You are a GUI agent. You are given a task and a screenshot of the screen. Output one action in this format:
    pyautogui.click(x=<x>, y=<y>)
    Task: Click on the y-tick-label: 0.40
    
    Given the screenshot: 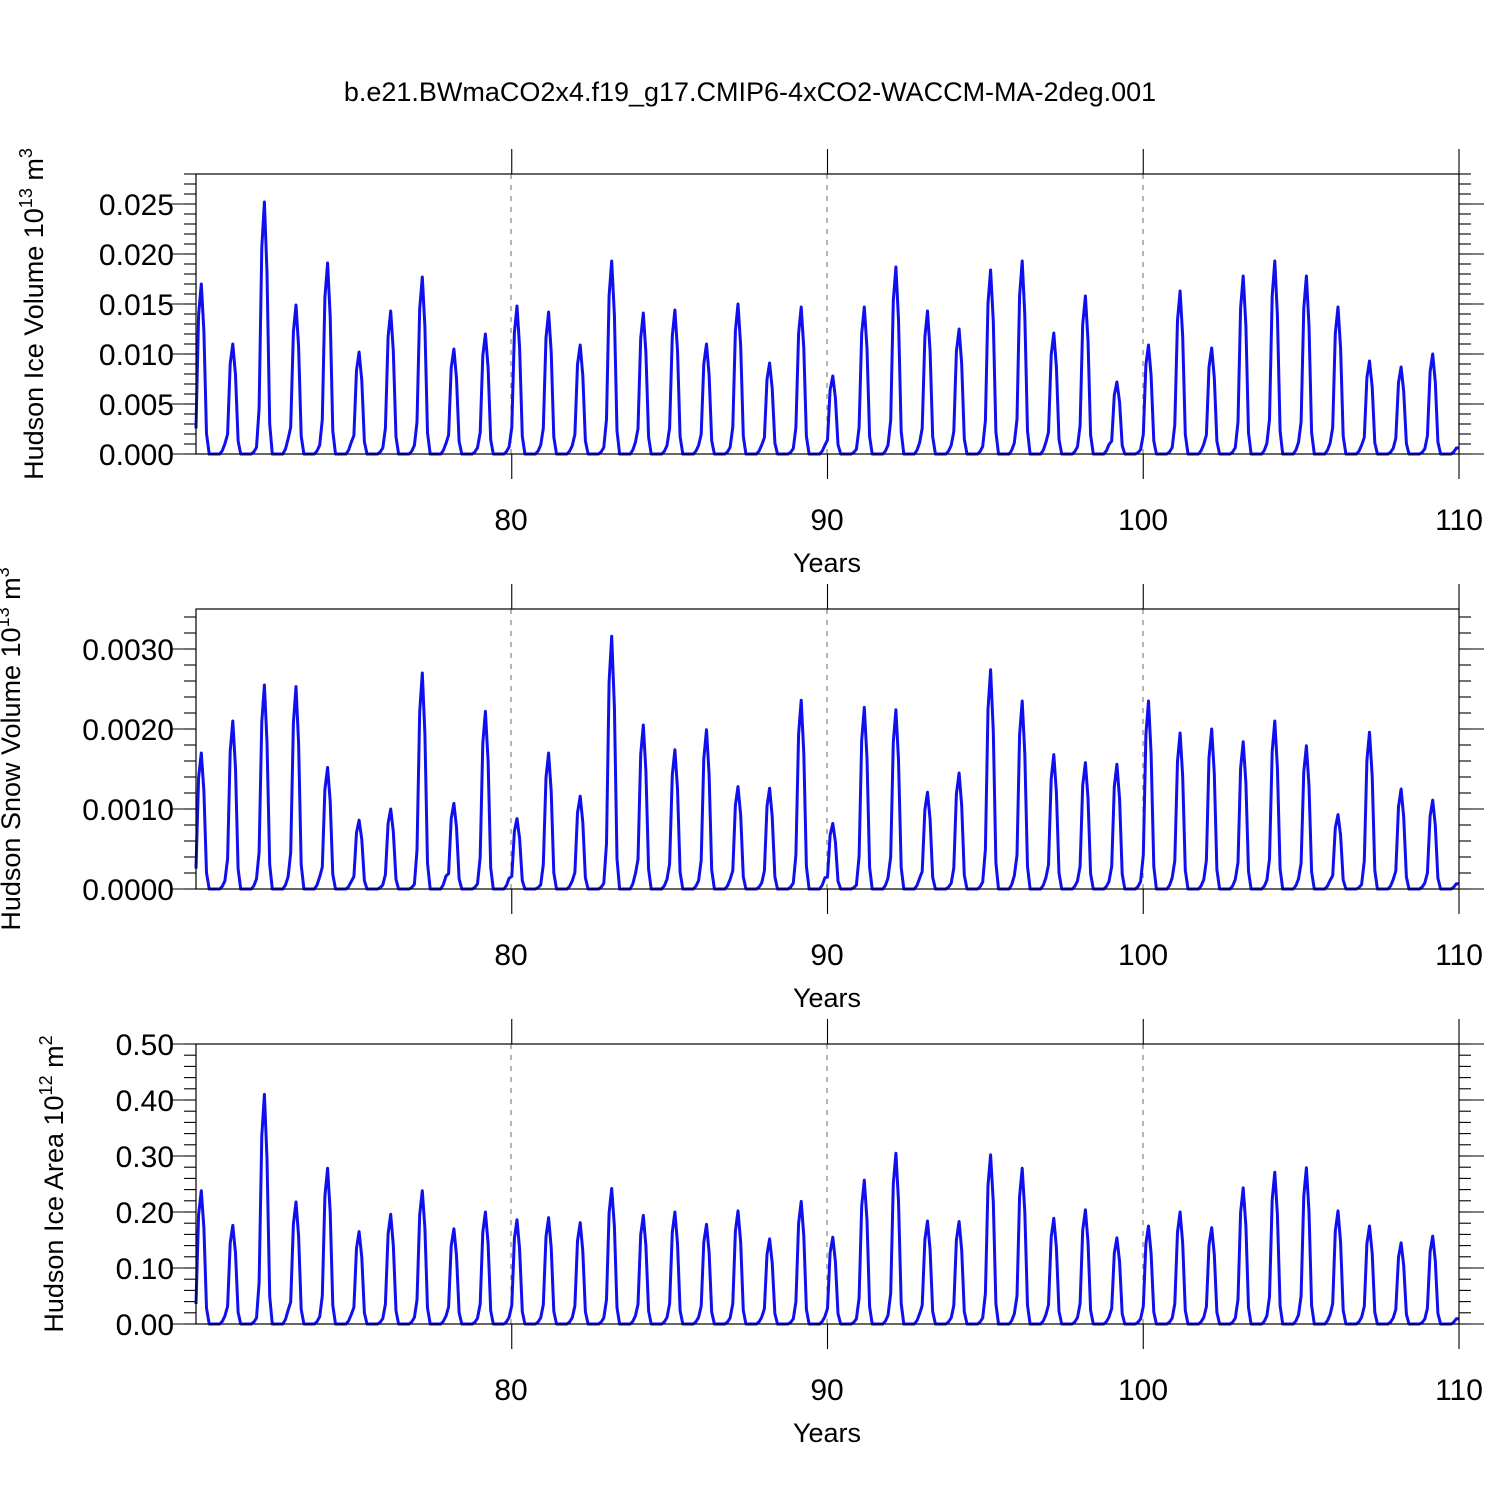 What is the action you would take?
    pyautogui.click(x=145, y=1101)
    